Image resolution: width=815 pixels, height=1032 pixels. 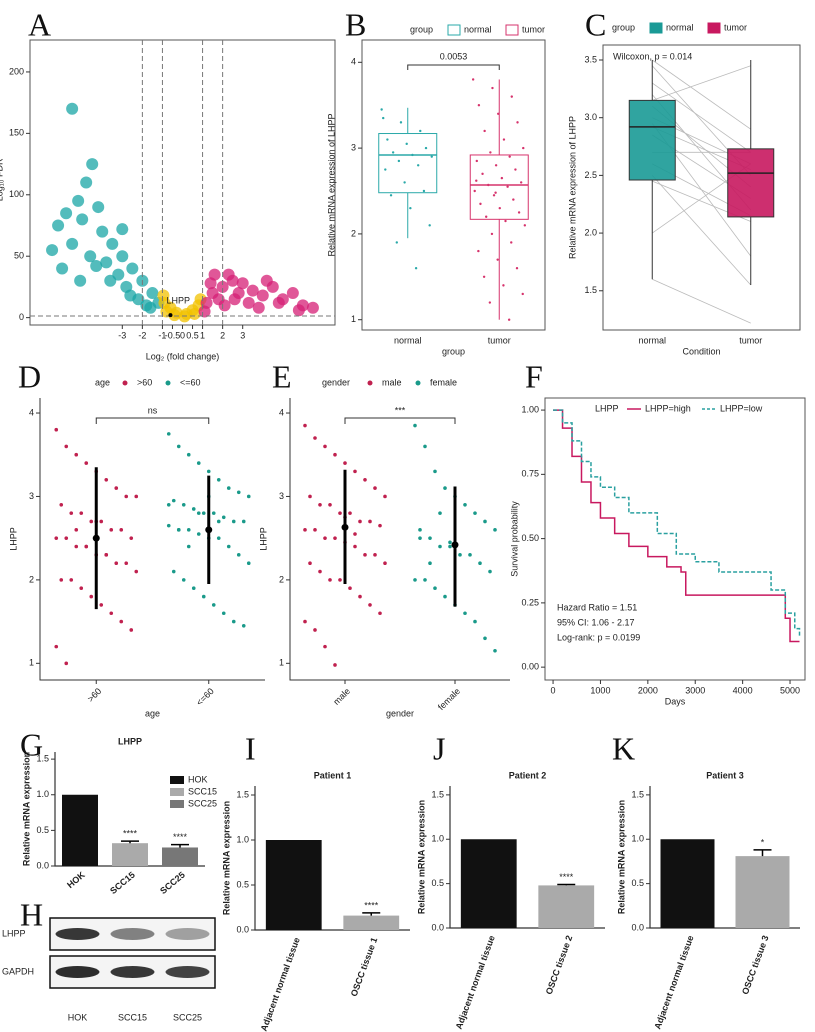 I want to click on y-axis-label: Relative mRNA expression, so click(x=621, y=857).